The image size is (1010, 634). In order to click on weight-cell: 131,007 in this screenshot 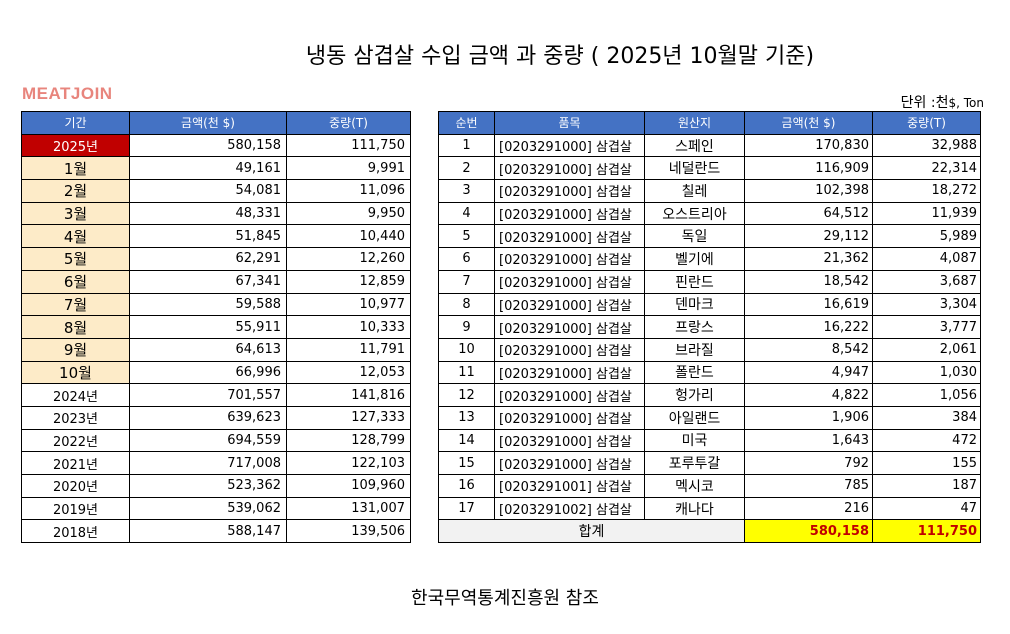, I will do `click(348, 508)`.